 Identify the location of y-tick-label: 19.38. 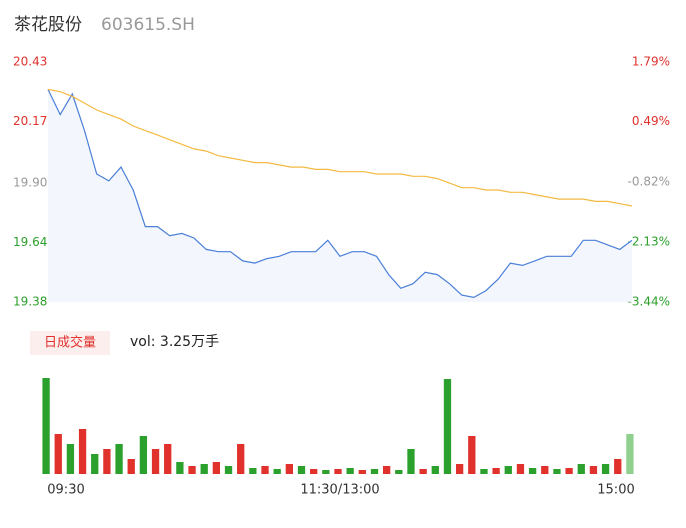
(30, 302).